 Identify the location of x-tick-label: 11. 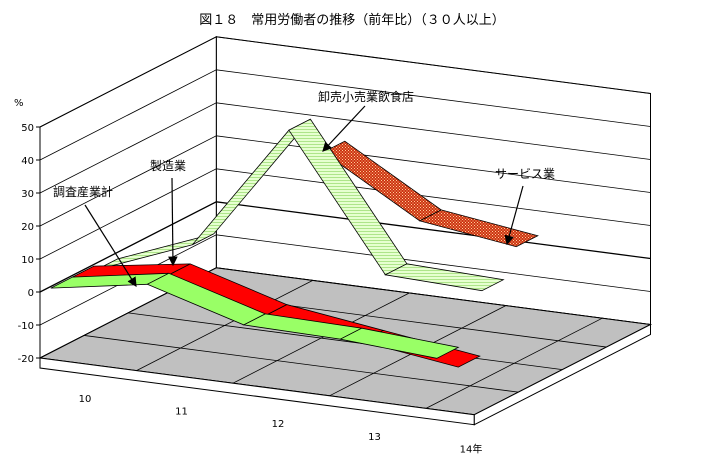
(181, 412).